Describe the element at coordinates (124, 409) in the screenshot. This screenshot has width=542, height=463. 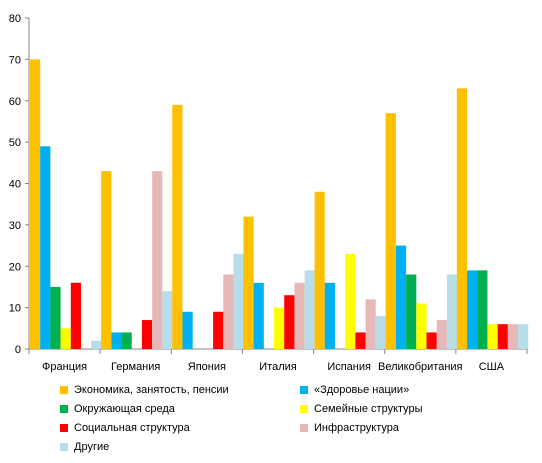
I see `legend-label: Окружающая среда` at that location.